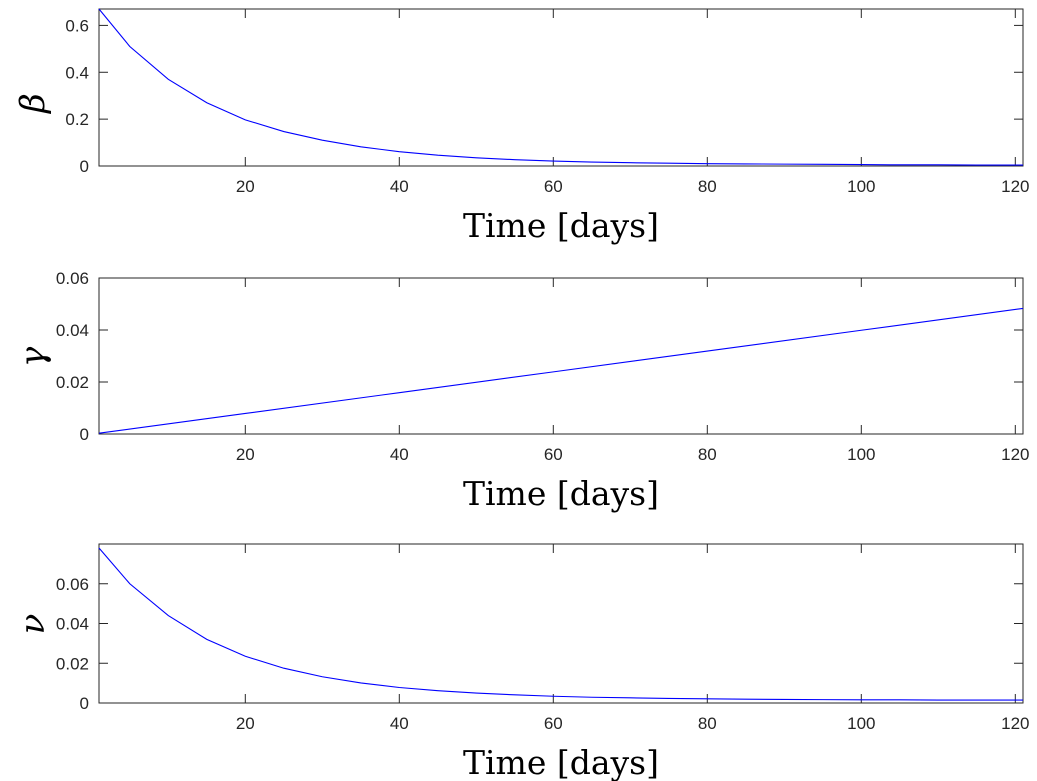 Image resolution: width=1037 pixels, height=781 pixels. What do you see at coordinates (861, 723) in the screenshot?
I see `nu-x-tick-label: 100` at bounding box center [861, 723].